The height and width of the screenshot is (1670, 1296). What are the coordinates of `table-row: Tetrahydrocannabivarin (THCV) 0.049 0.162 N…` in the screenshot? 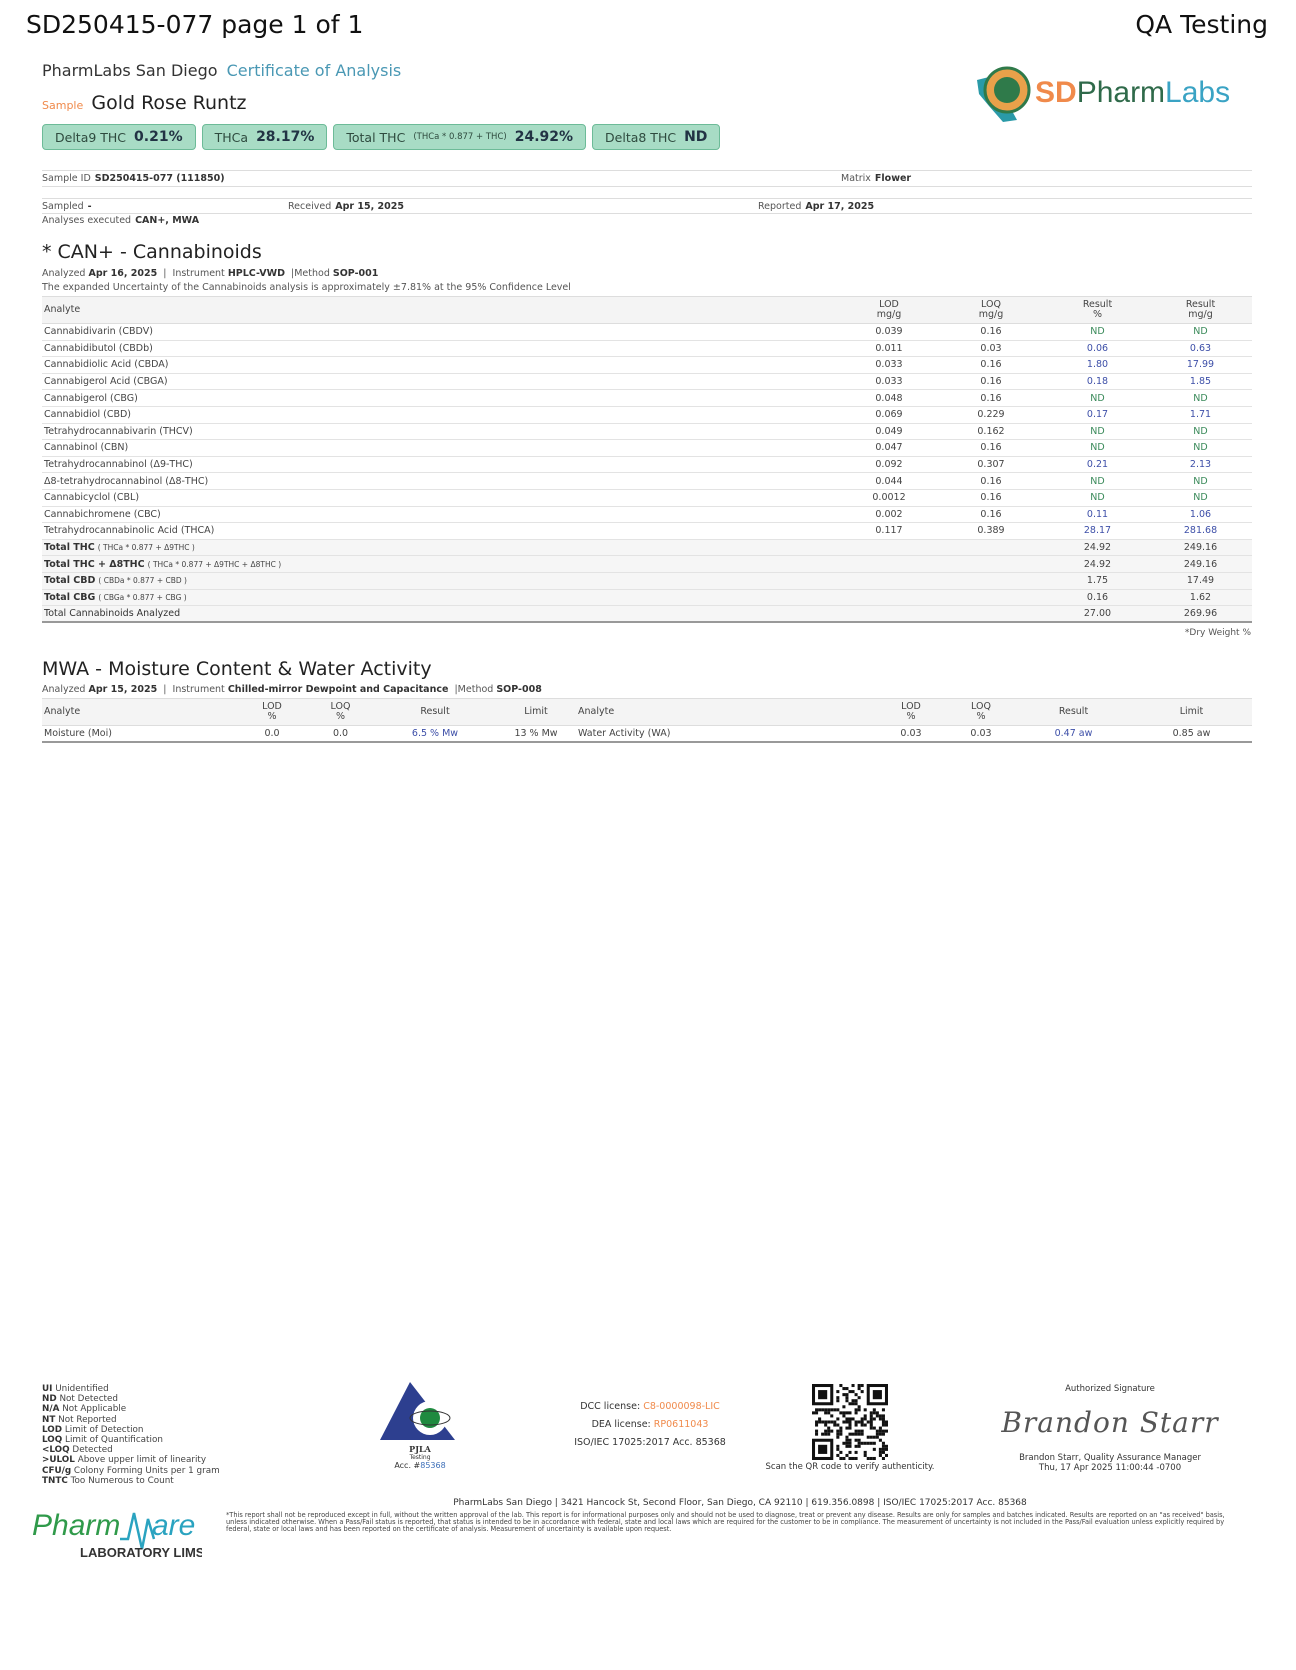 It's located at (647, 432).